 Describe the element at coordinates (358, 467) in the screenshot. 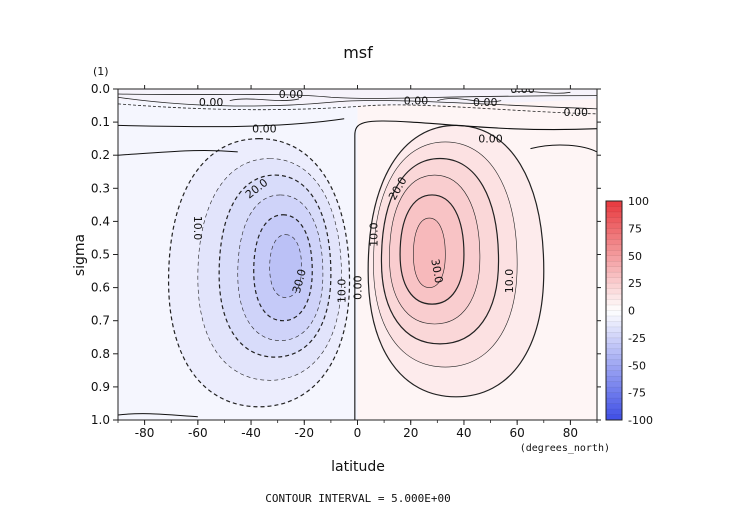

I see `x-axis-title: latitude` at that location.